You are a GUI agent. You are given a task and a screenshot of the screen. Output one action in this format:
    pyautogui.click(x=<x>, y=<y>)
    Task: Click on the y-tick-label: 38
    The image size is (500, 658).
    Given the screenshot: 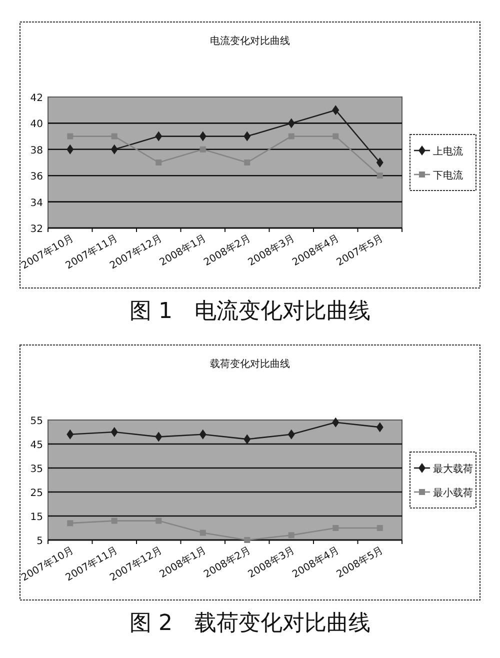 What is the action you would take?
    pyautogui.click(x=36, y=150)
    